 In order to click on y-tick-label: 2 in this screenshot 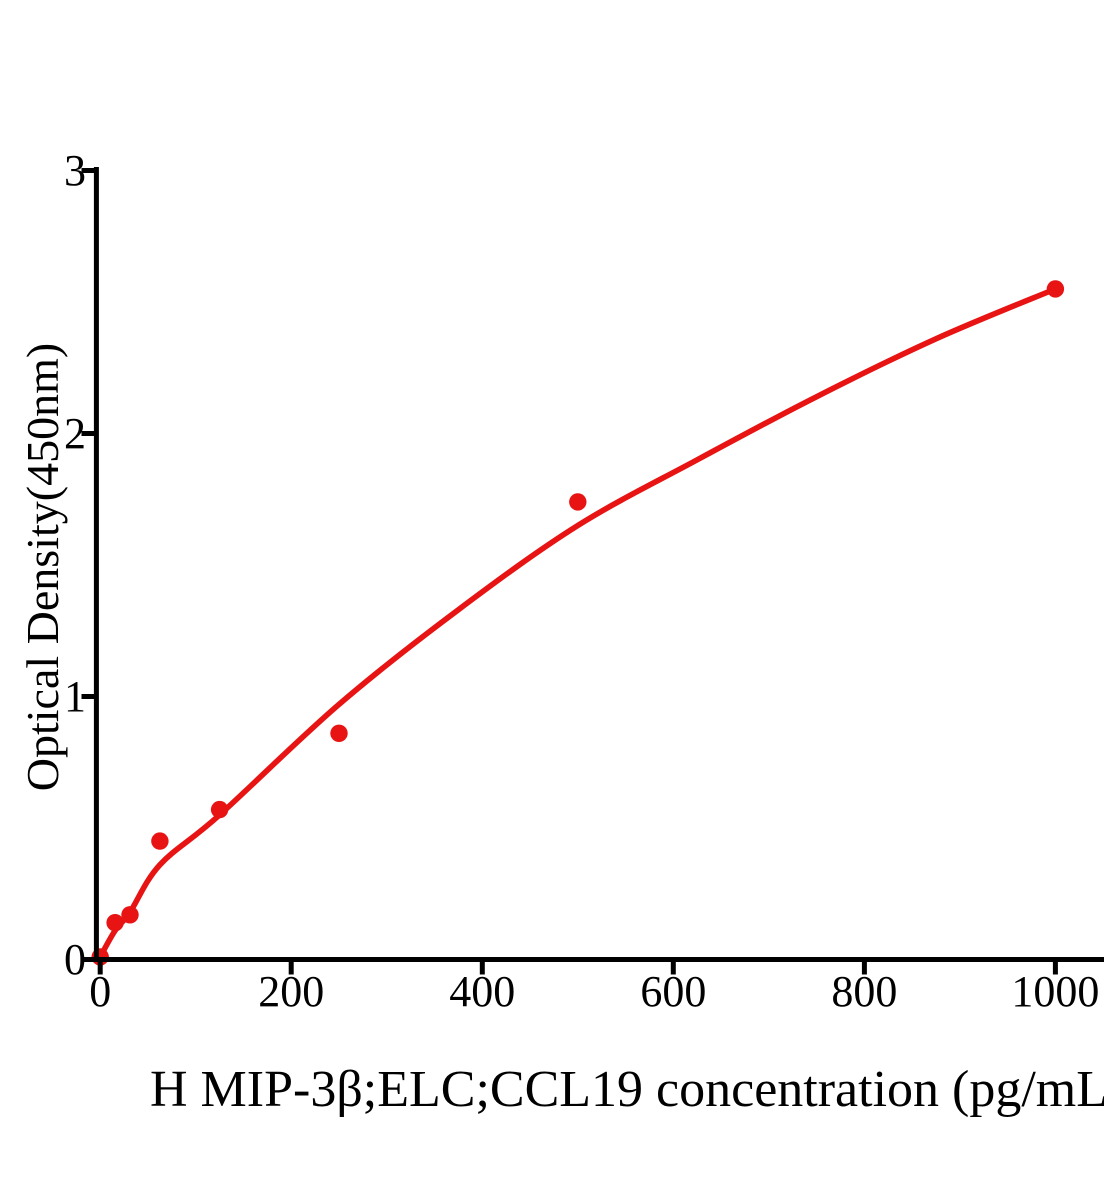, I will do `click(75, 433)`.